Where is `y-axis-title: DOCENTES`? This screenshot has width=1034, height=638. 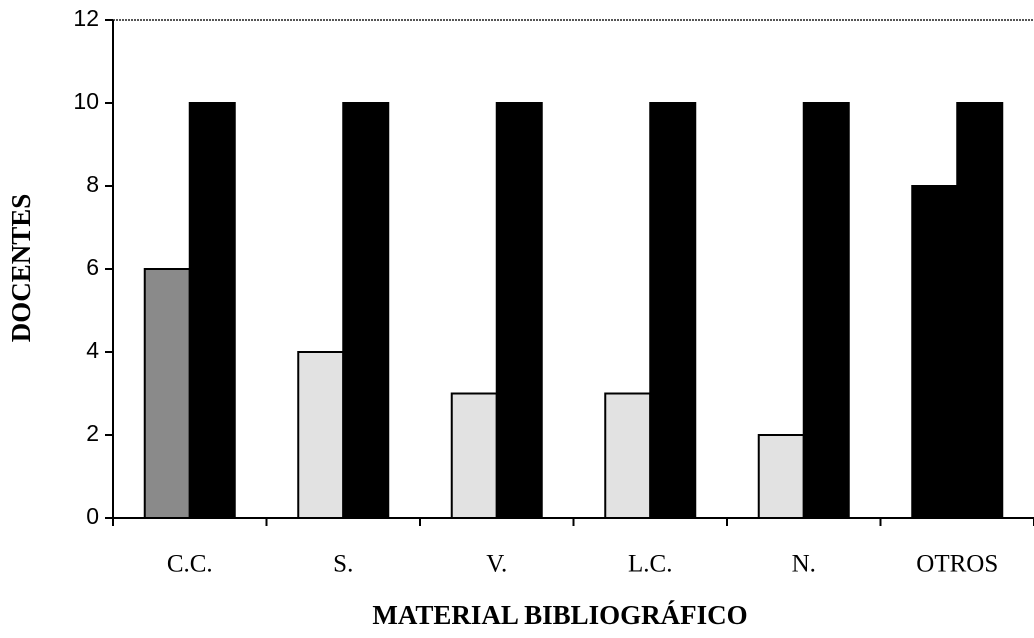 y-axis-title: DOCENTES is located at coordinates (21, 268).